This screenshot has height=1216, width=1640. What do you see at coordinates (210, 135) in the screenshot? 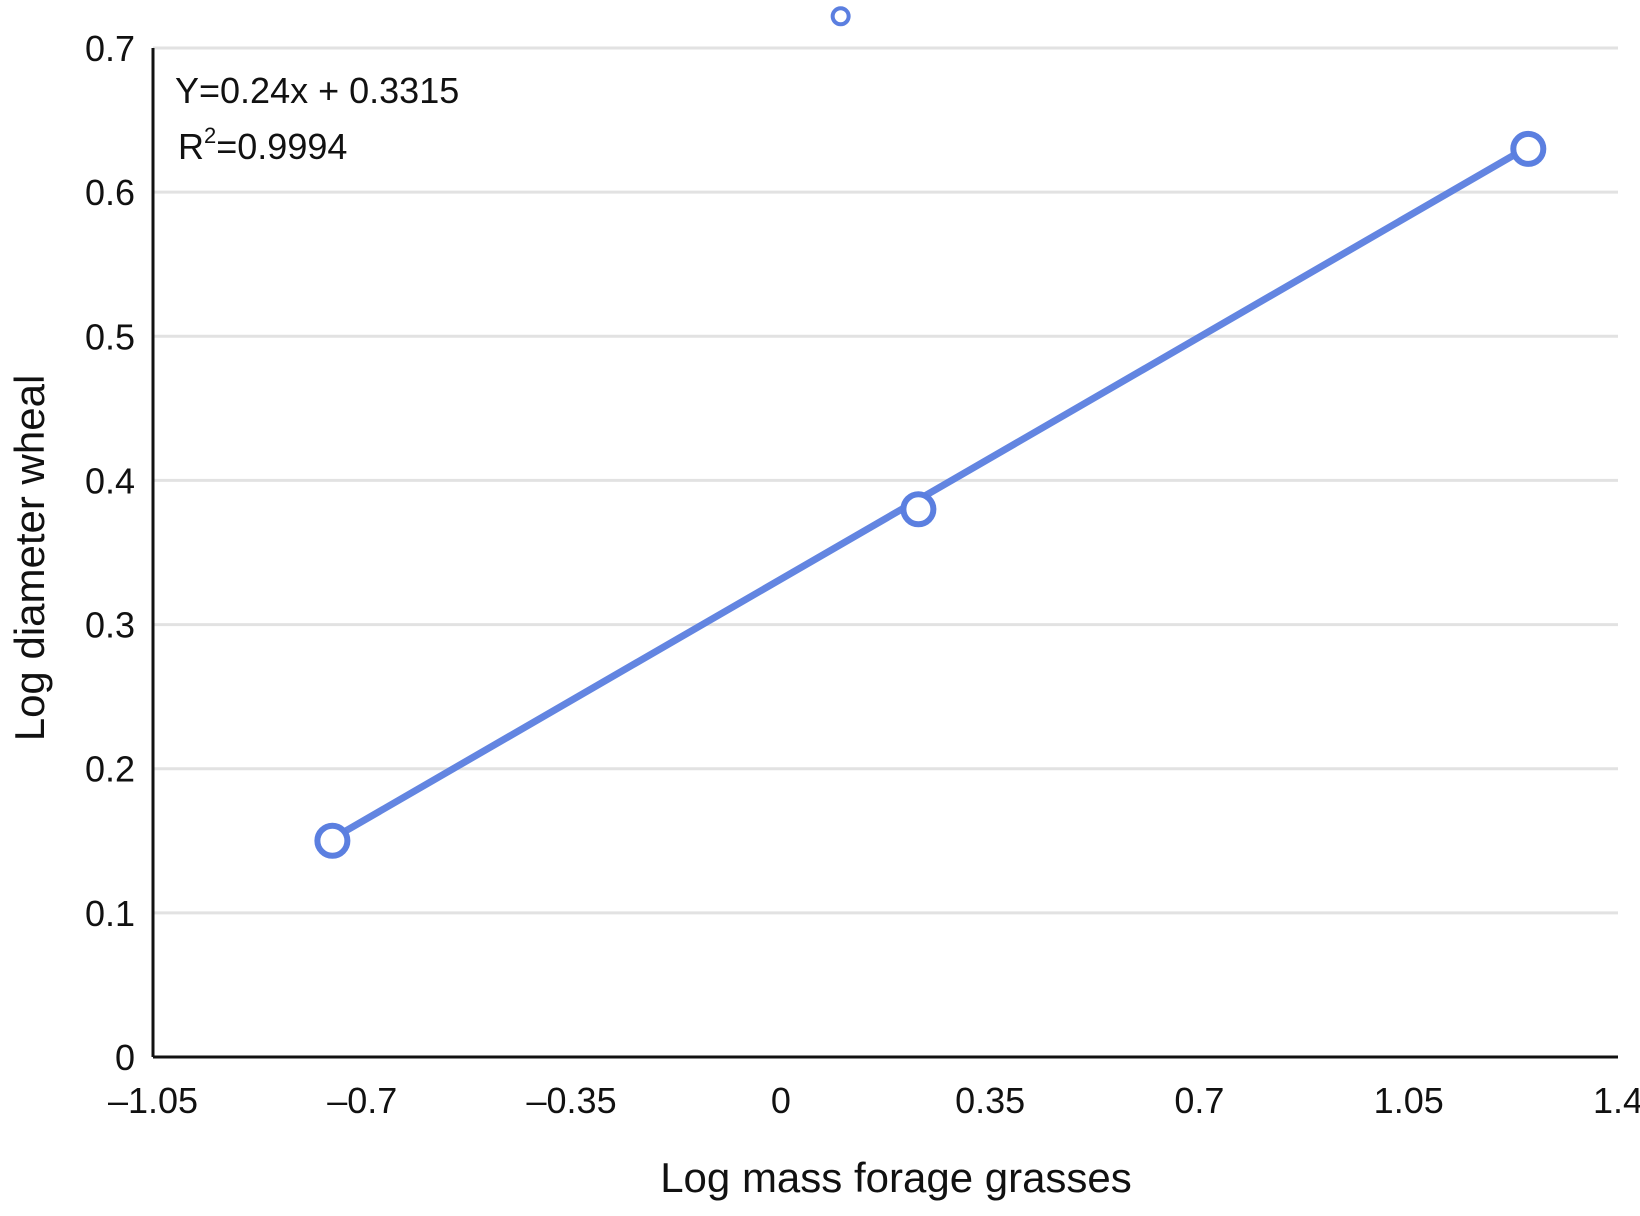
I see `r-squared-superscript: 2` at bounding box center [210, 135].